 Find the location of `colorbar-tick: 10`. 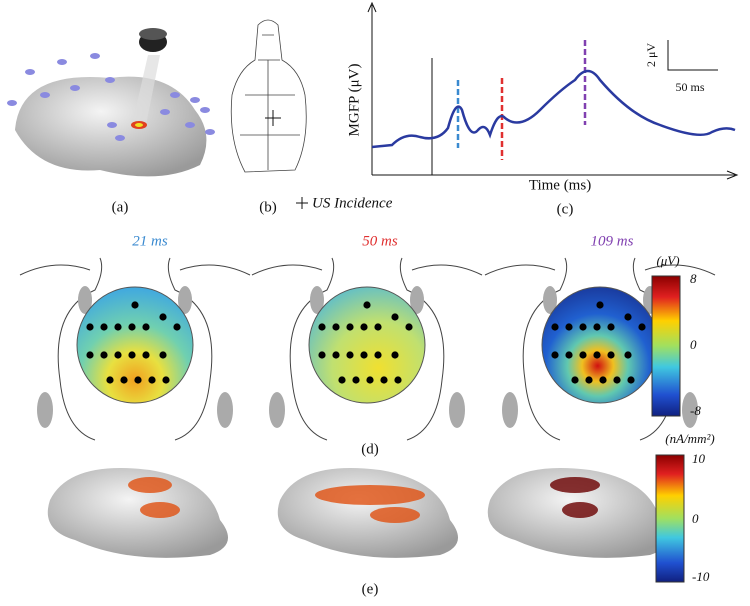

colorbar-tick: 10 is located at coordinates (699, 458).